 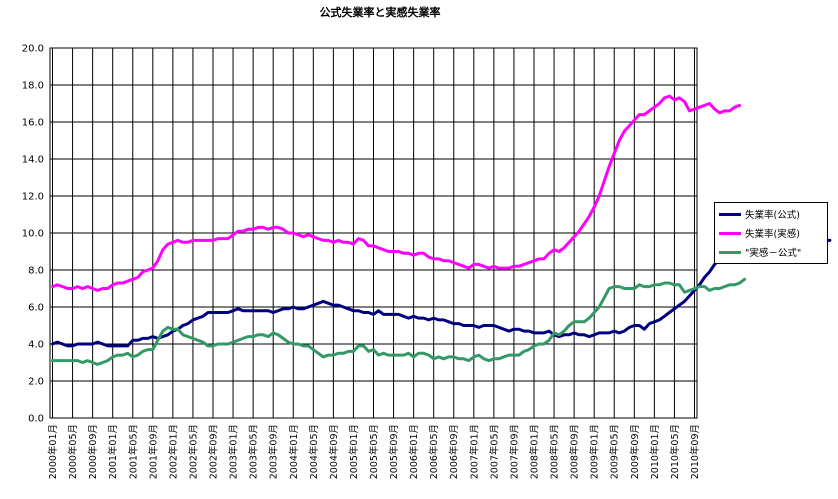 I want to click on x-tick-label: 2002年01月, so click(x=173, y=451).